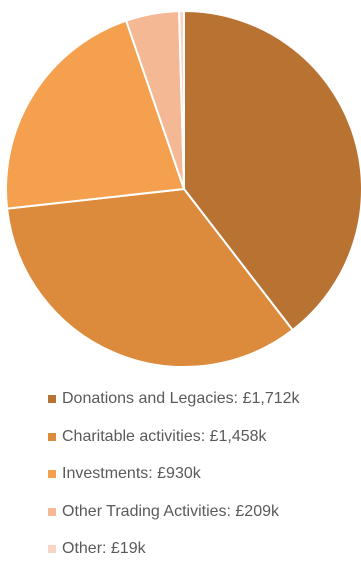 The width and height of the screenshot is (361, 578). Describe the element at coordinates (203, 474) in the screenshot. I see `legend-item-investments: Investments: £930k` at that location.